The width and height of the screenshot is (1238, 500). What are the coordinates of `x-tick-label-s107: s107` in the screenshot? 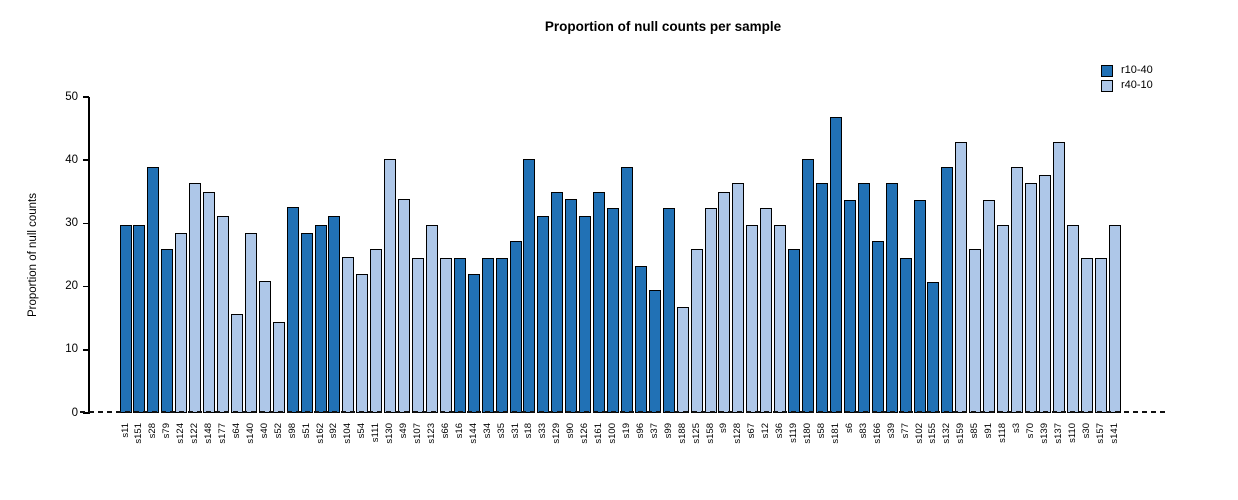 It's located at (418, 433).